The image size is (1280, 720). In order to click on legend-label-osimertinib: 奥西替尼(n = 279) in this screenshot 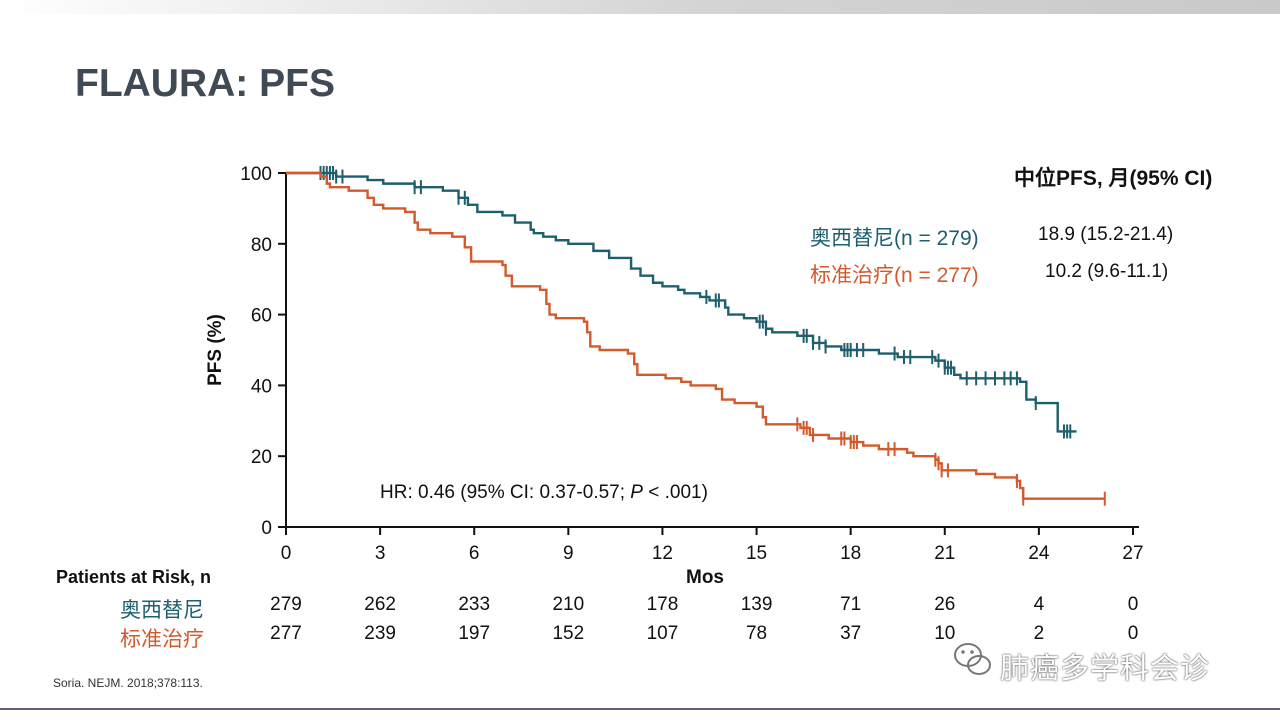, I will do `click(894, 238)`.